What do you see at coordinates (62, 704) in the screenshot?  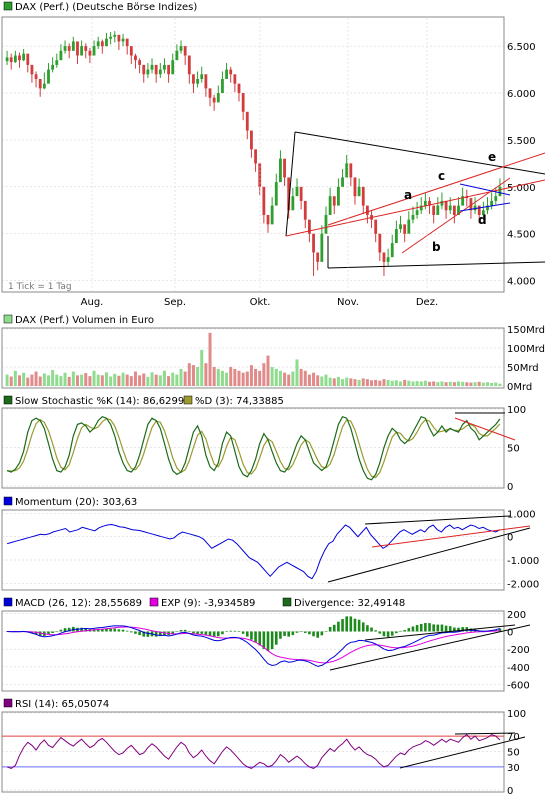 I see `rsi-legend: RSI (14): 65,05074` at bounding box center [62, 704].